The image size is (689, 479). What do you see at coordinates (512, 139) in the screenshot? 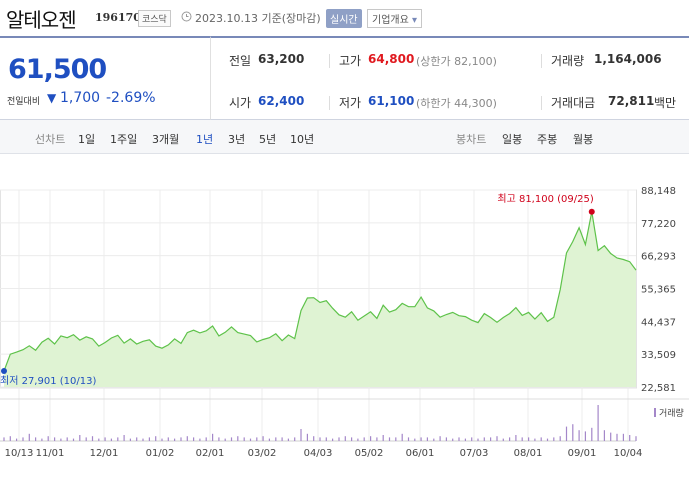
I see `candle-daily: 일봉` at bounding box center [512, 139].